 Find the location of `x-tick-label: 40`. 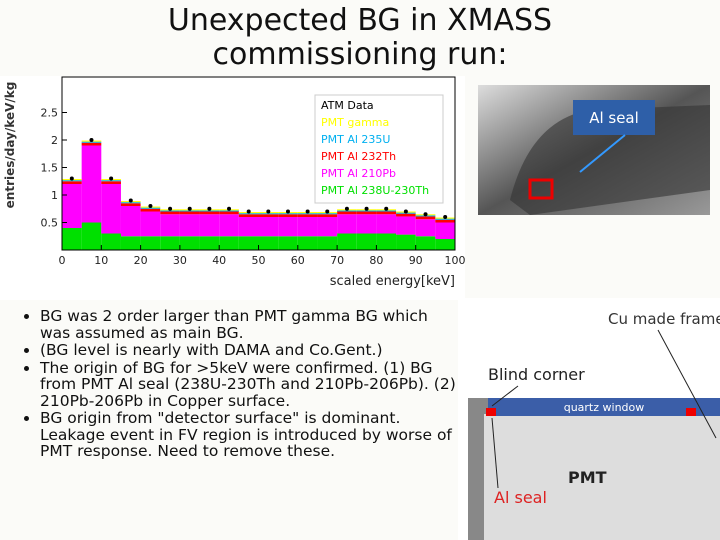

x-tick-label: 40 is located at coordinates (219, 260).